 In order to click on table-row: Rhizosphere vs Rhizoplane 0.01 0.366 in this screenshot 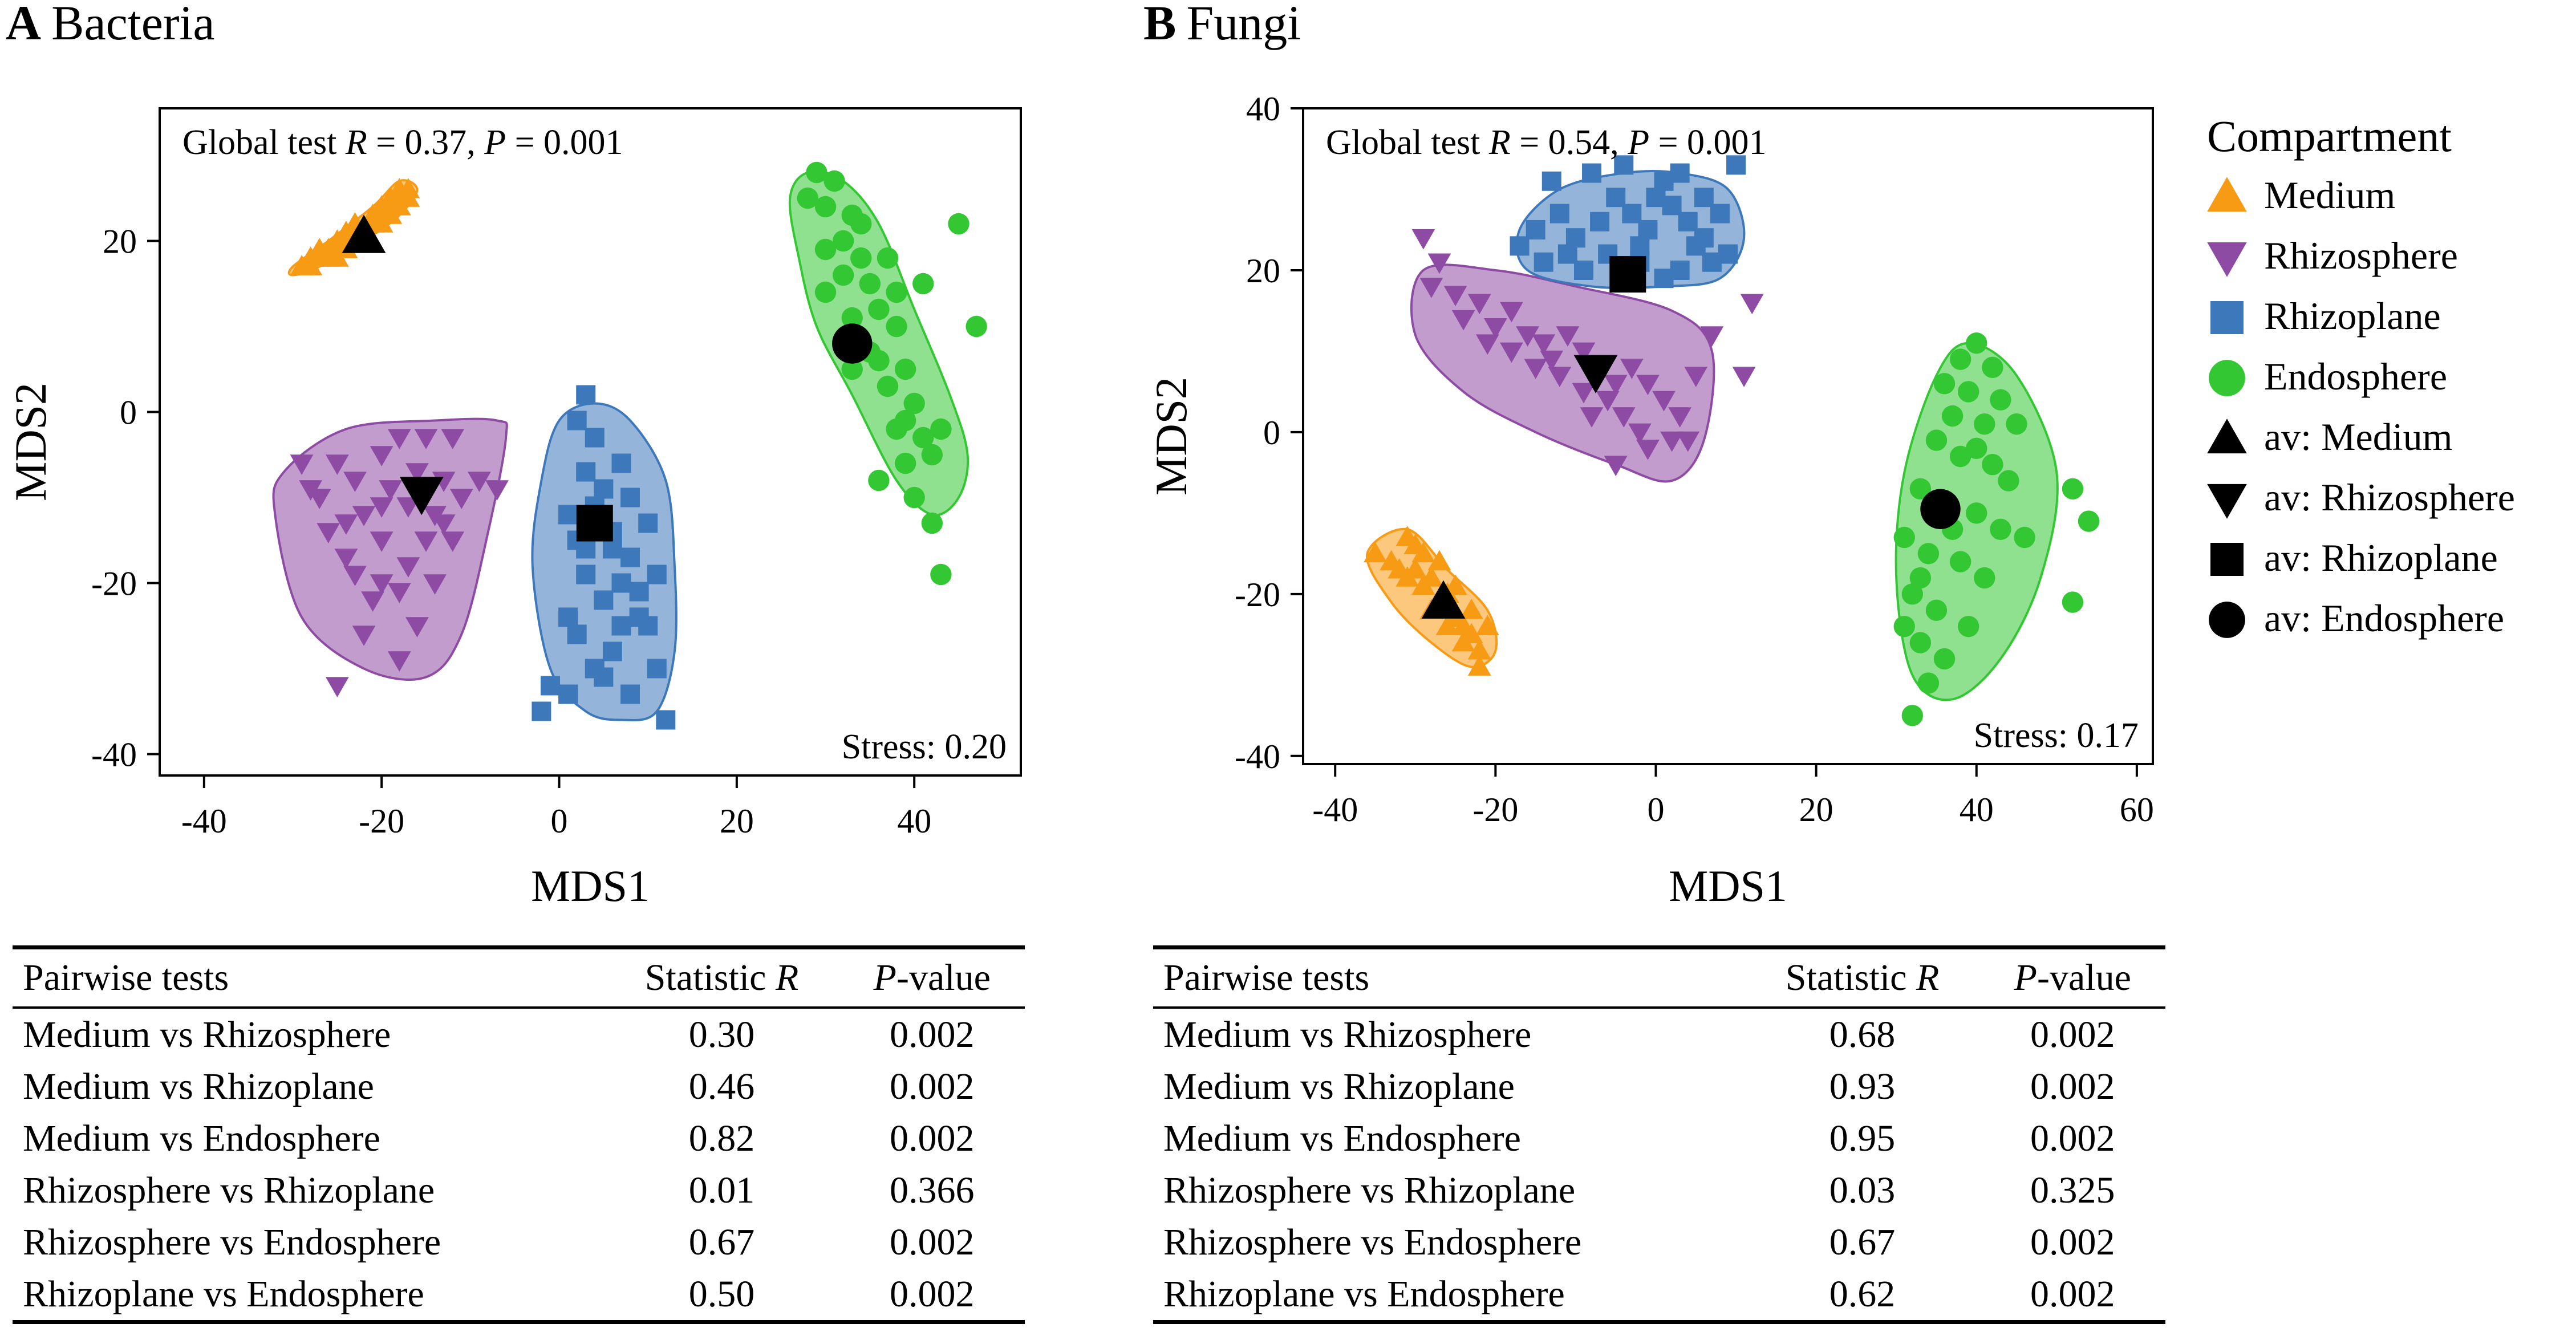, I will do `click(519, 1190)`.